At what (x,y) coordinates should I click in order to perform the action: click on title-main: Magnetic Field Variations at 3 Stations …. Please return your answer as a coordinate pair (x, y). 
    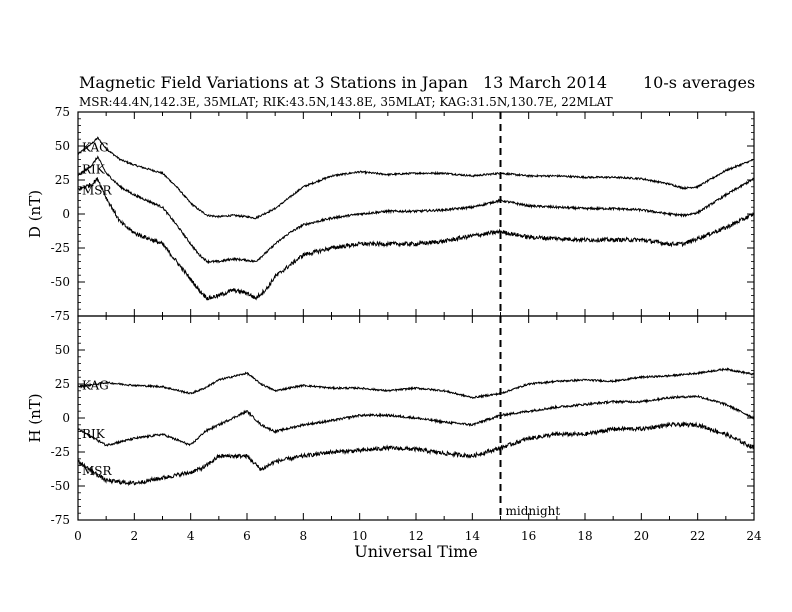
    Looking at the image, I should click on (273, 82).